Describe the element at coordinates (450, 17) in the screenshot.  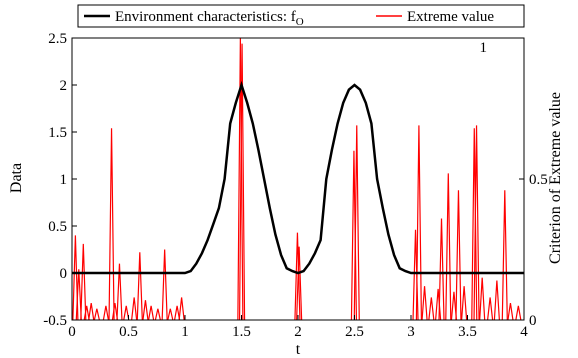
I see `legend-extreme-label: Extreme value` at that location.